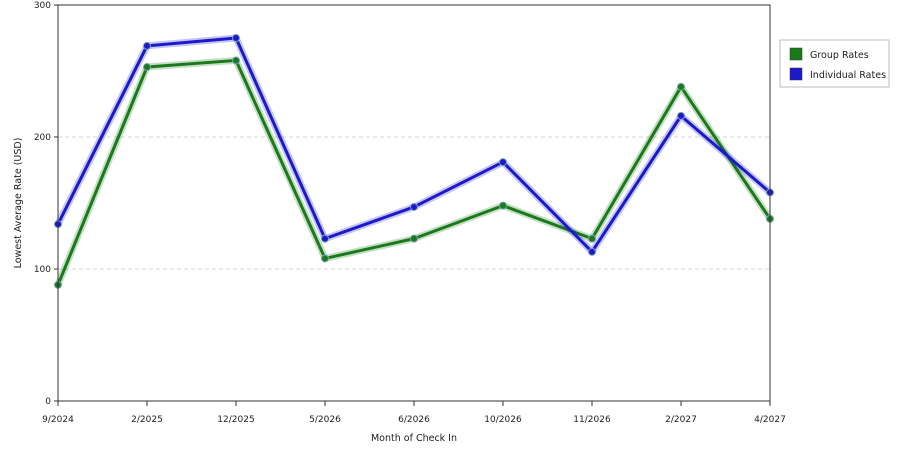 This screenshot has width=900, height=450. I want to click on x-tick-label: 10/2026, so click(503, 420).